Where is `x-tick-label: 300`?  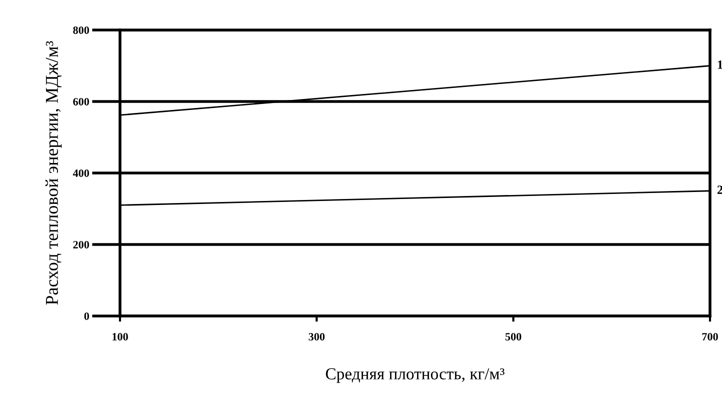 x-tick-label: 300 is located at coordinates (316, 336).